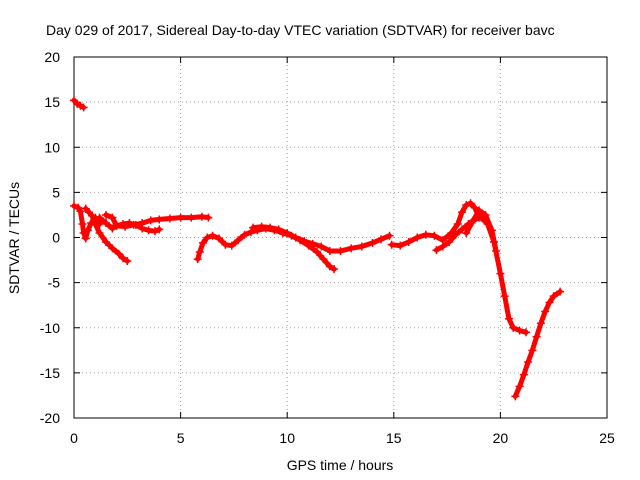 Image resolution: width=640 pixels, height=480 pixels. I want to click on x-tick-labels: 0 5 10 15 20 25, so click(342, 438).